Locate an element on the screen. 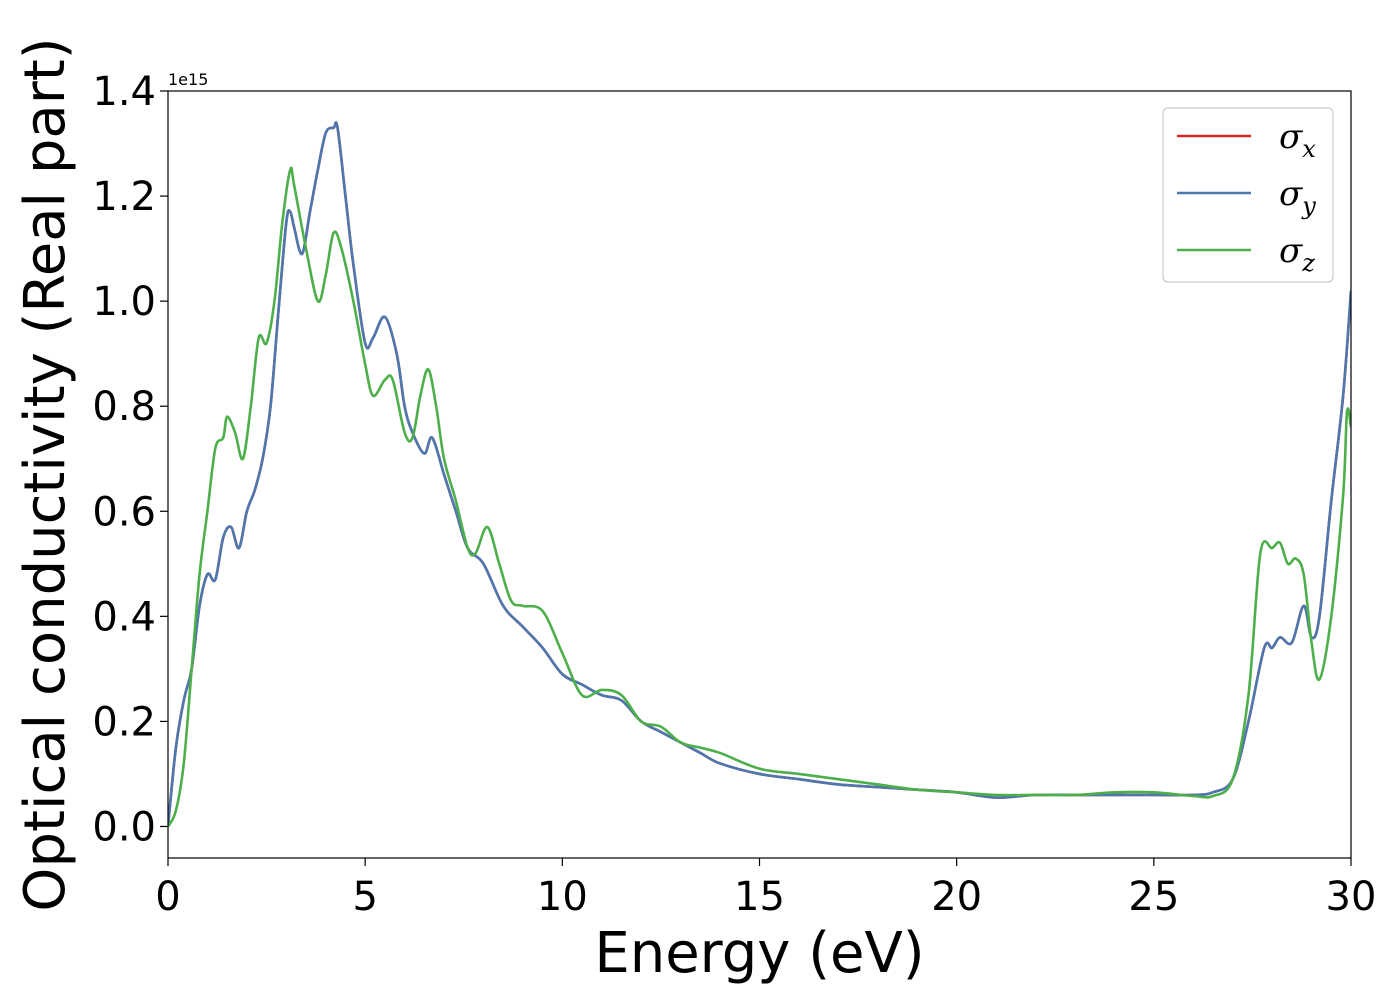 This screenshot has width=1400, height=1000. y-tick-label: 1.0 is located at coordinates (124, 302).